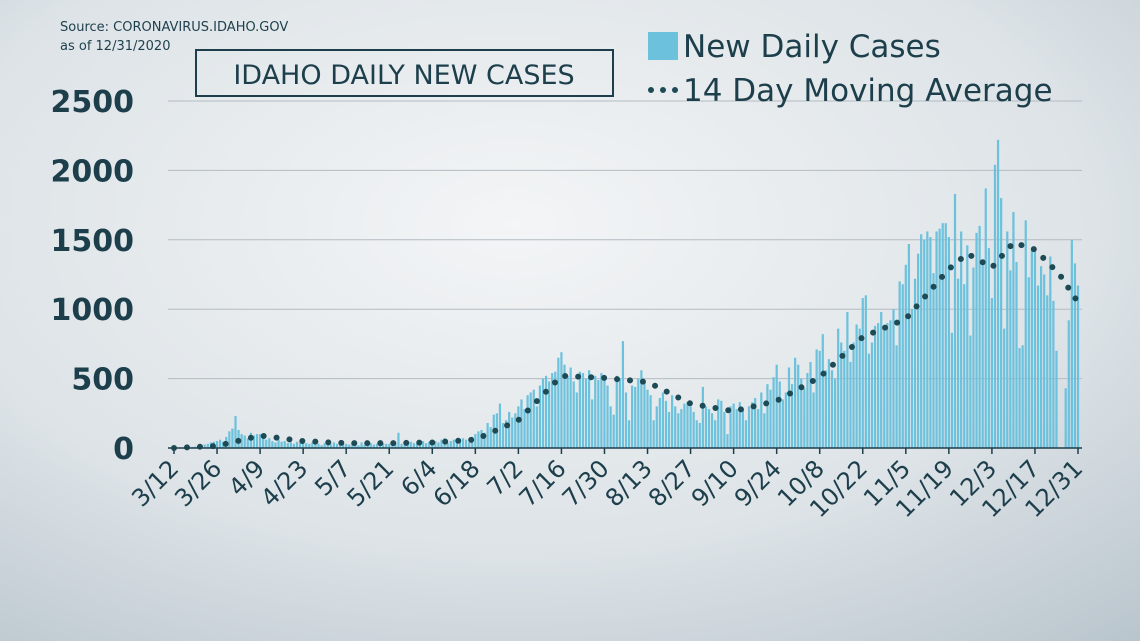 This screenshot has width=1140, height=641. What do you see at coordinates (115, 46) in the screenshot?
I see `date-note: as of 12/31/2020` at bounding box center [115, 46].